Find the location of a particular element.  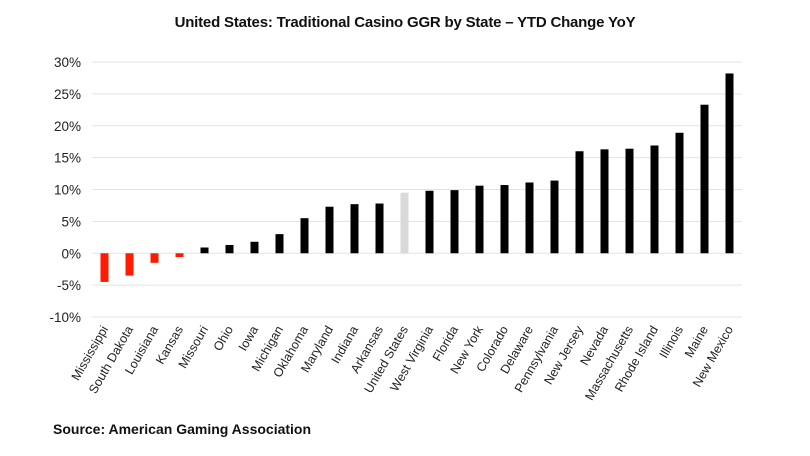

bar-massachusetts is located at coordinates (629, 201).